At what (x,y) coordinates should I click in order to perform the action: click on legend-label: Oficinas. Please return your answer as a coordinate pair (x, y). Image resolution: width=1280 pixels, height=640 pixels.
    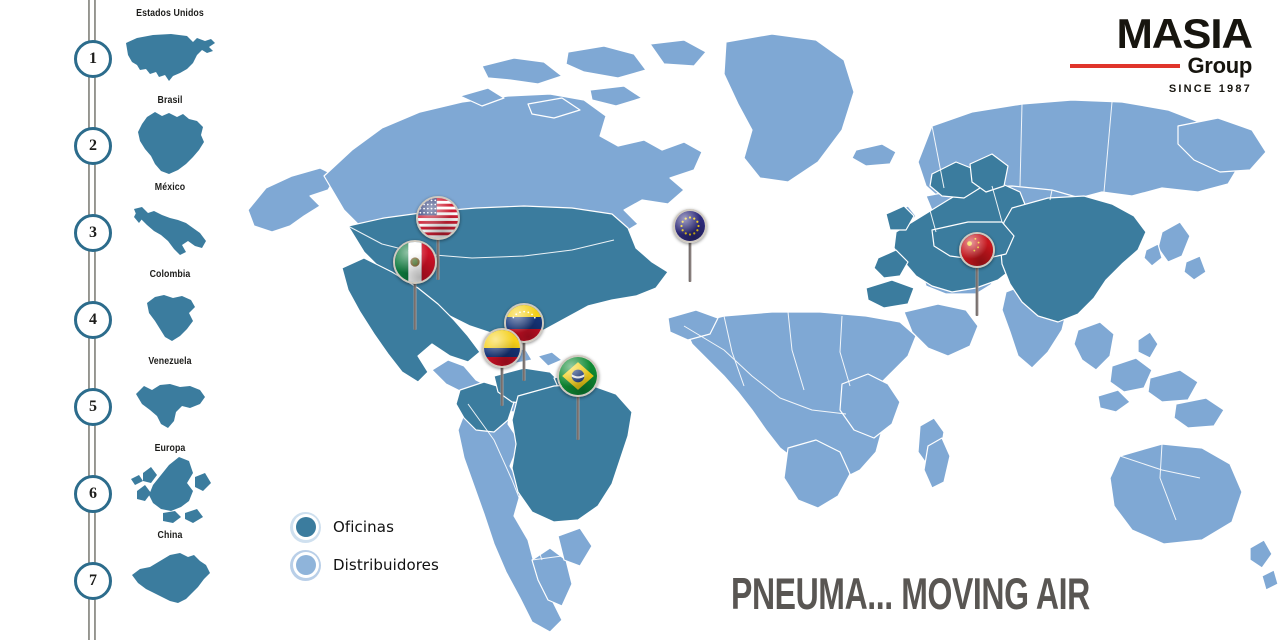
    Looking at the image, I should click on (363, 527).